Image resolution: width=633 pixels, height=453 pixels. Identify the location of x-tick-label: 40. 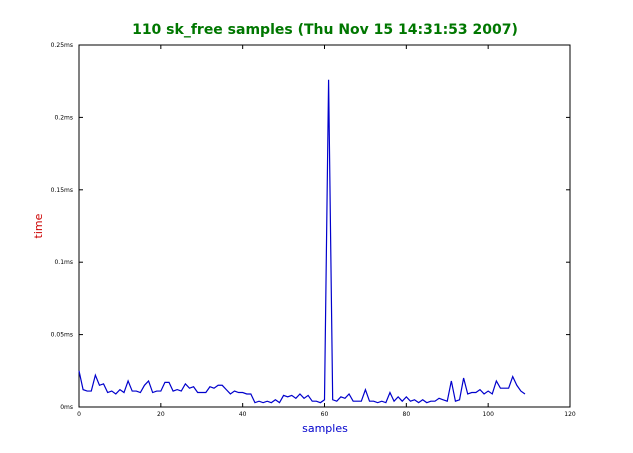
(243, 414).